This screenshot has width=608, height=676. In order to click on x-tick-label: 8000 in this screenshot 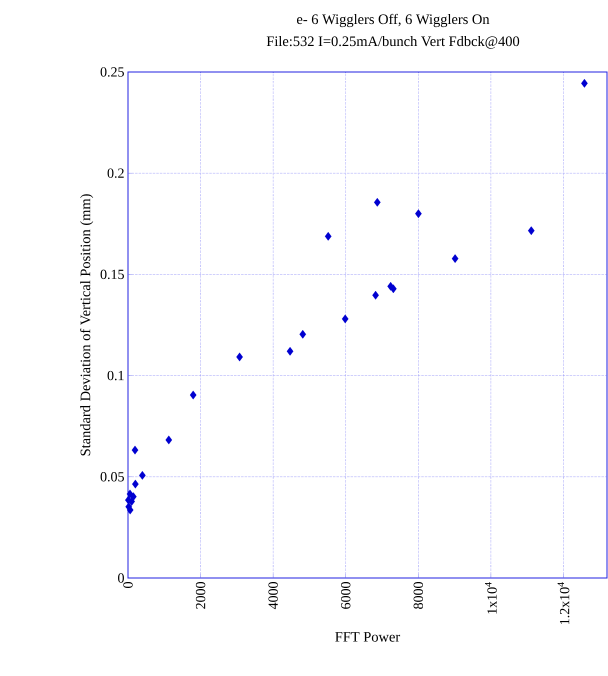, I will do `click(419, 595)`.